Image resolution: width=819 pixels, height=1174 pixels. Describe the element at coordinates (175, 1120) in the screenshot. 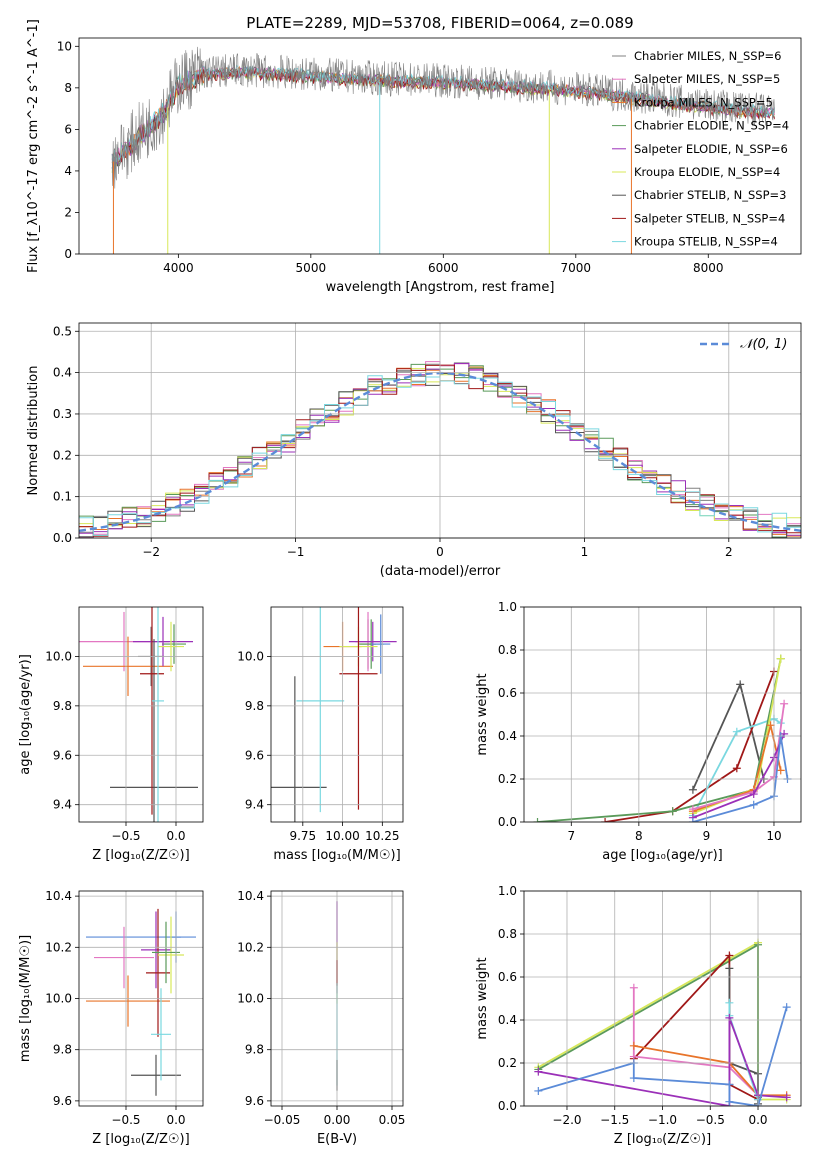

I see `mass_vs_Z-xtick-label: 0.0` at that location.